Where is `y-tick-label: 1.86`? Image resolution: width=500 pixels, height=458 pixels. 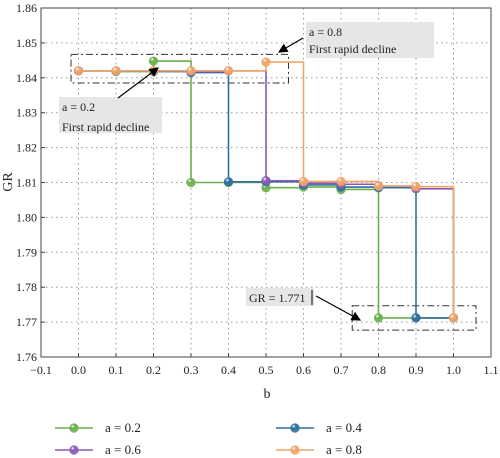 y-tick-label: 1.86 is located at coordinates (26, 8).